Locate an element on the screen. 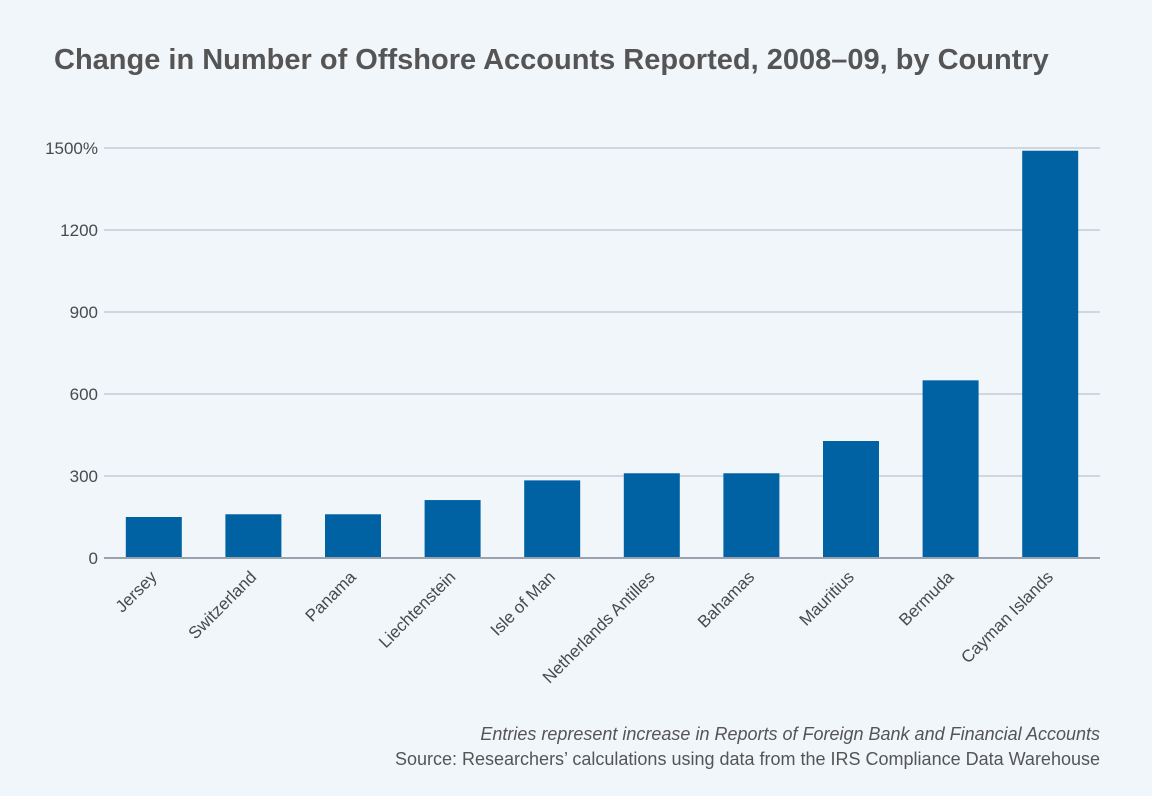  y-tick-label: 600 is located at coordinates (84, 394).